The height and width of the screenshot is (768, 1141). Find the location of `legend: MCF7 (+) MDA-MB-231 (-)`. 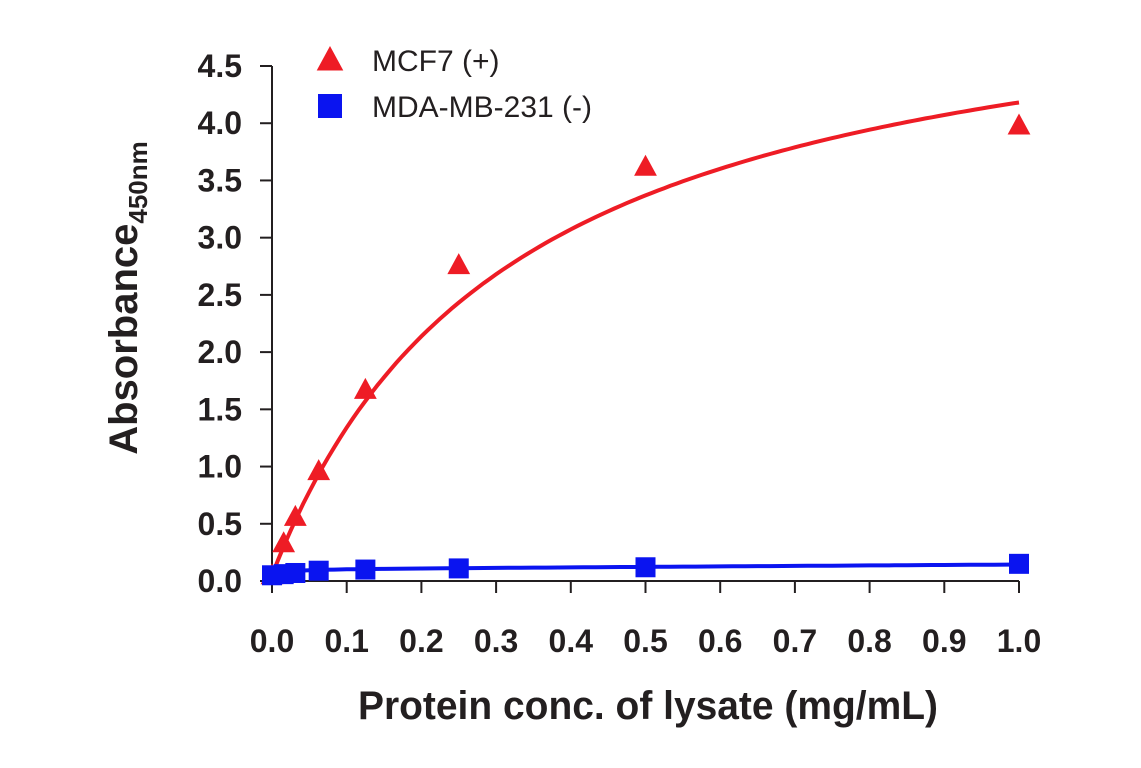

legend: MCF7 (+) MDA-MB-231 (-) is located at coordinates (454, 84).